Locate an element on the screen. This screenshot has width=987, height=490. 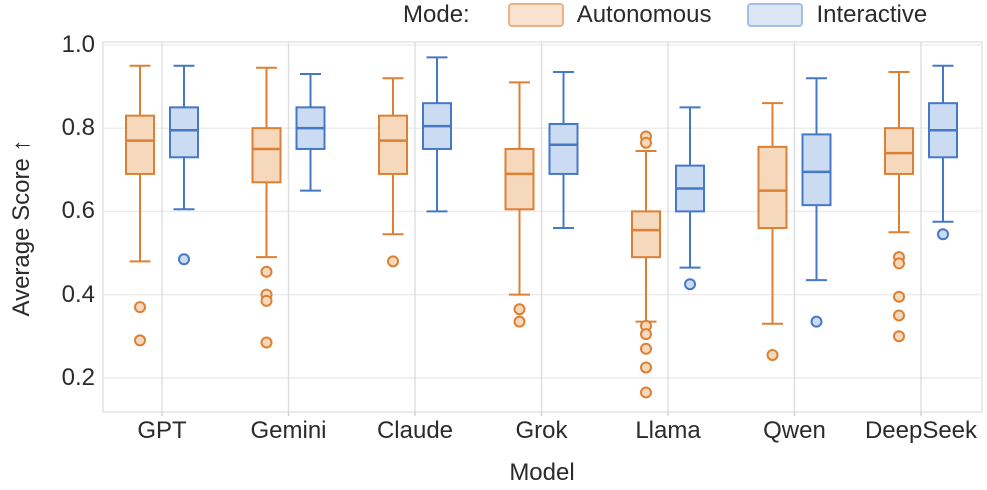
legend-label-interactive: Interactive is located at coordinates (872, 14).